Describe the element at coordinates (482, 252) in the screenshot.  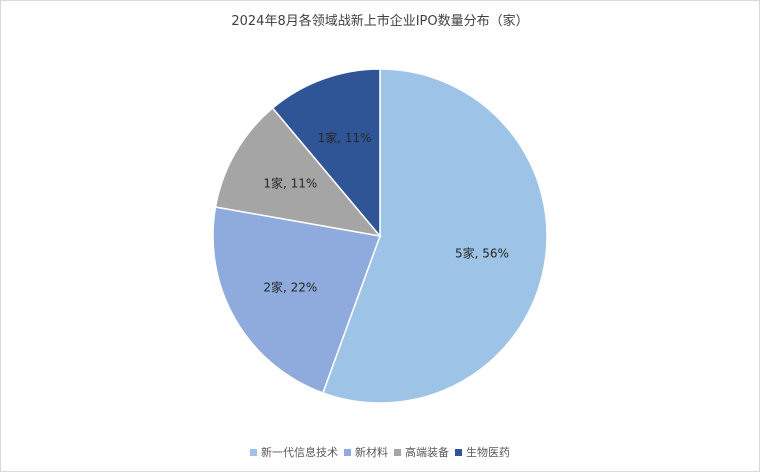
I see `slice-data-label: 5家, 56%` at that location.